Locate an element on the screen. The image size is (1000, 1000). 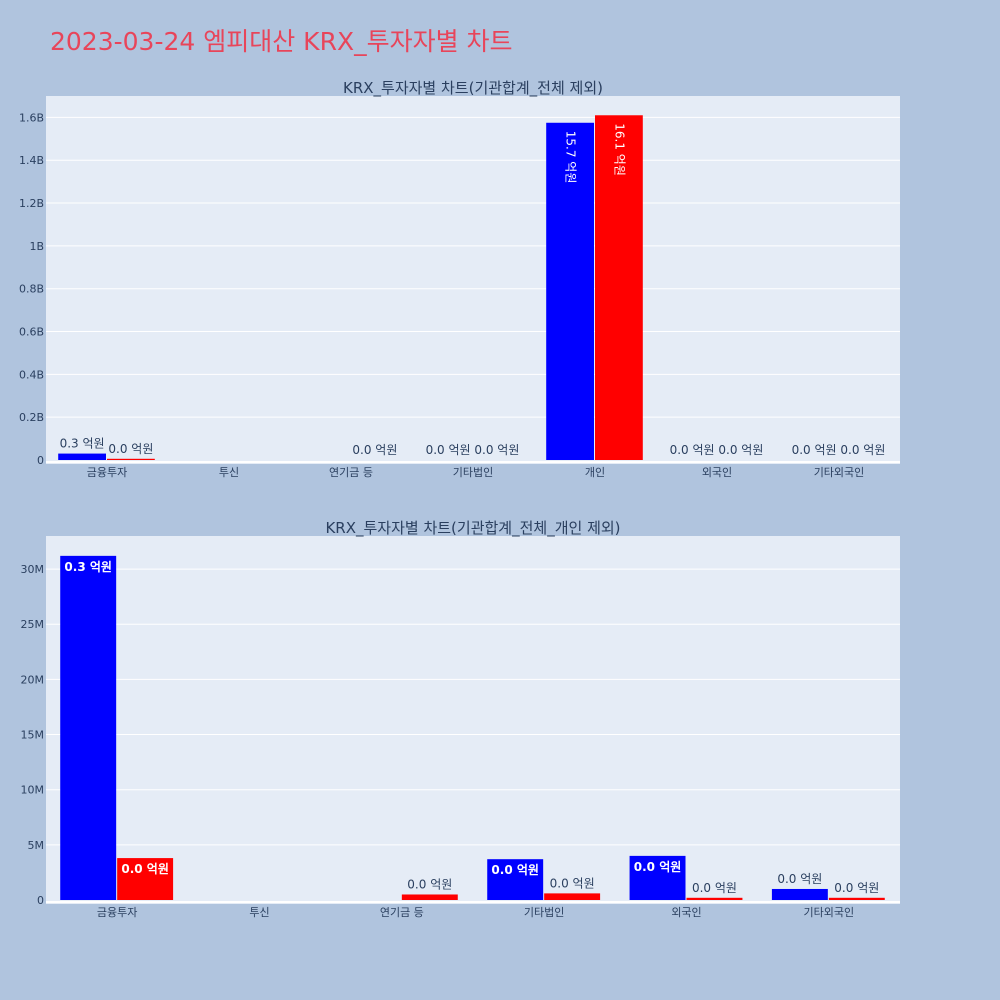
y-tick-label: 1B is located at coordinates (36, 246).